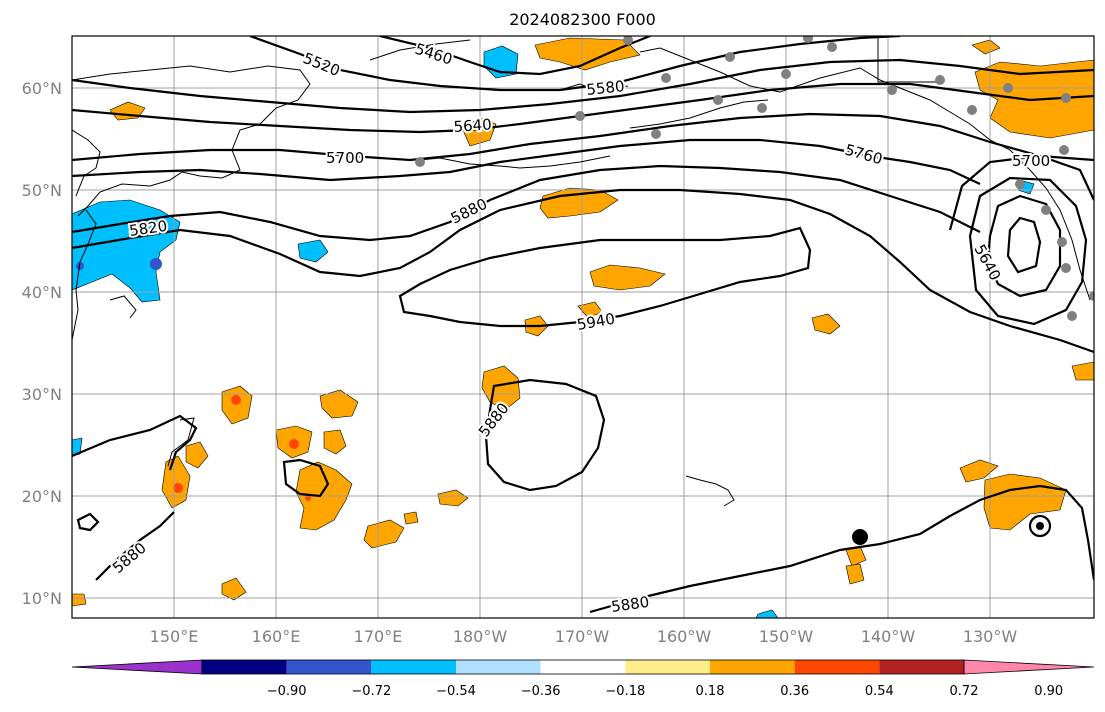 The width and height of the screenshot is (1105, 712). I want to click on contour-5880-west, so click(135, 442).